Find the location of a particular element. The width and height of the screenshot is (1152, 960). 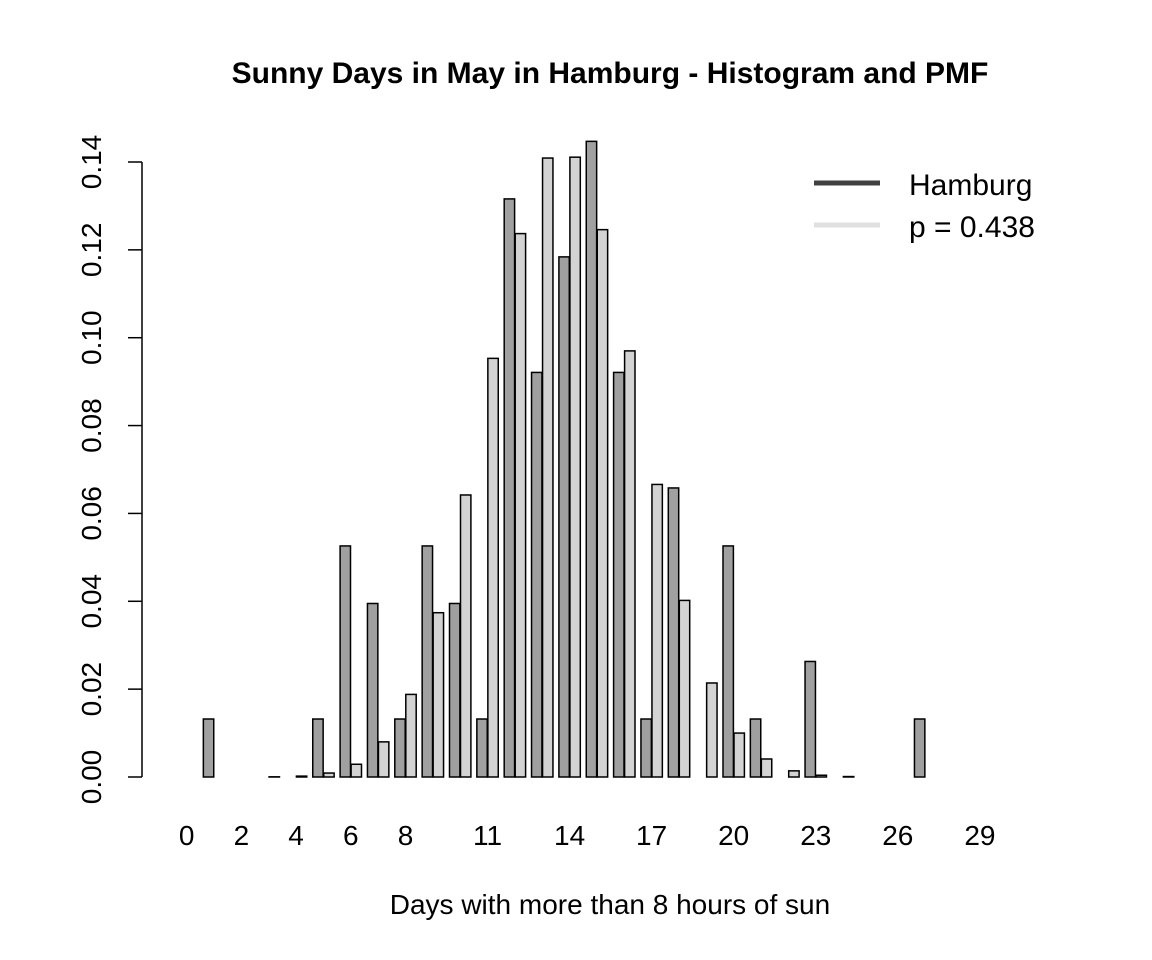

x-tick-label: 17 is located at coordinates (651, 835).